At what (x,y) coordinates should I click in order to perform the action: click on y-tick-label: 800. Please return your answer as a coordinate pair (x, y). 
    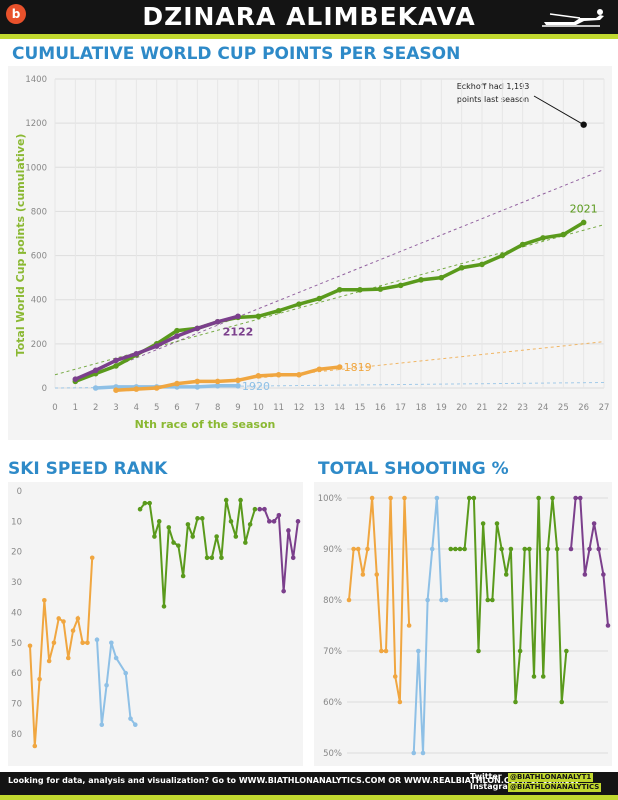
    Looking at the image, I should click on (39, 212).